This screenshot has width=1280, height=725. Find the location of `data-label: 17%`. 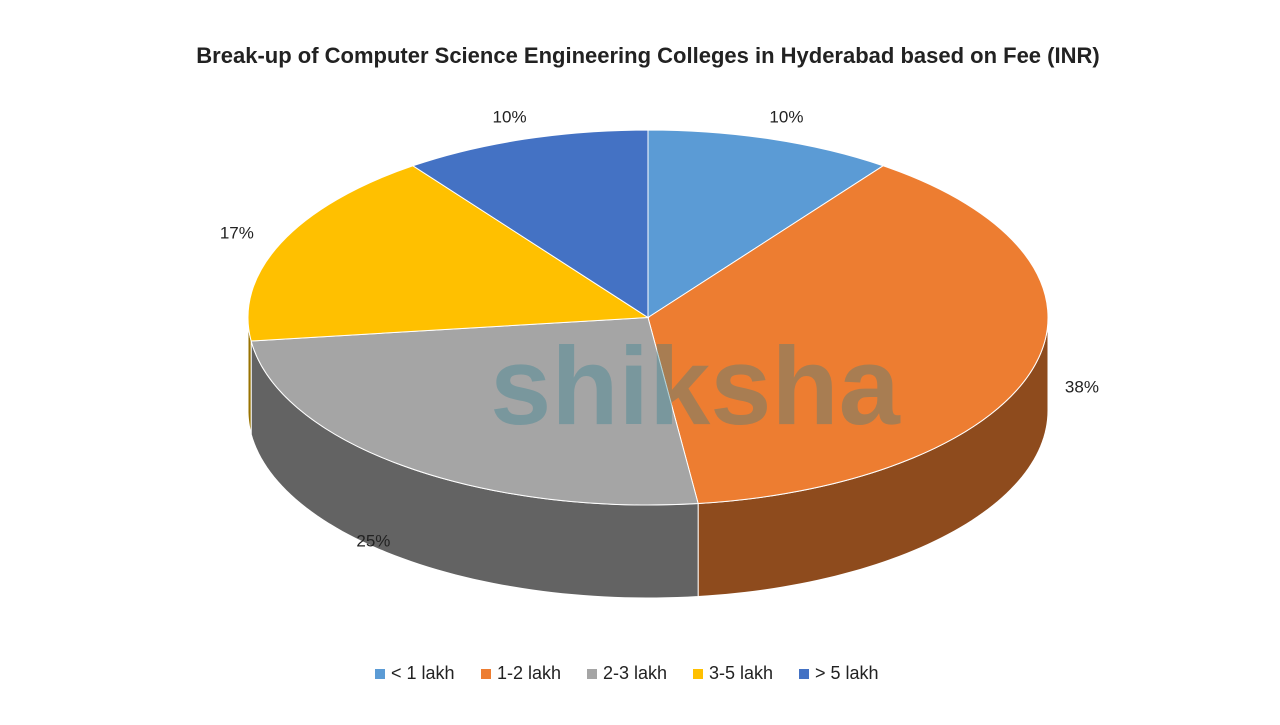

data-label: 17% is located at coordinates (237, 233).